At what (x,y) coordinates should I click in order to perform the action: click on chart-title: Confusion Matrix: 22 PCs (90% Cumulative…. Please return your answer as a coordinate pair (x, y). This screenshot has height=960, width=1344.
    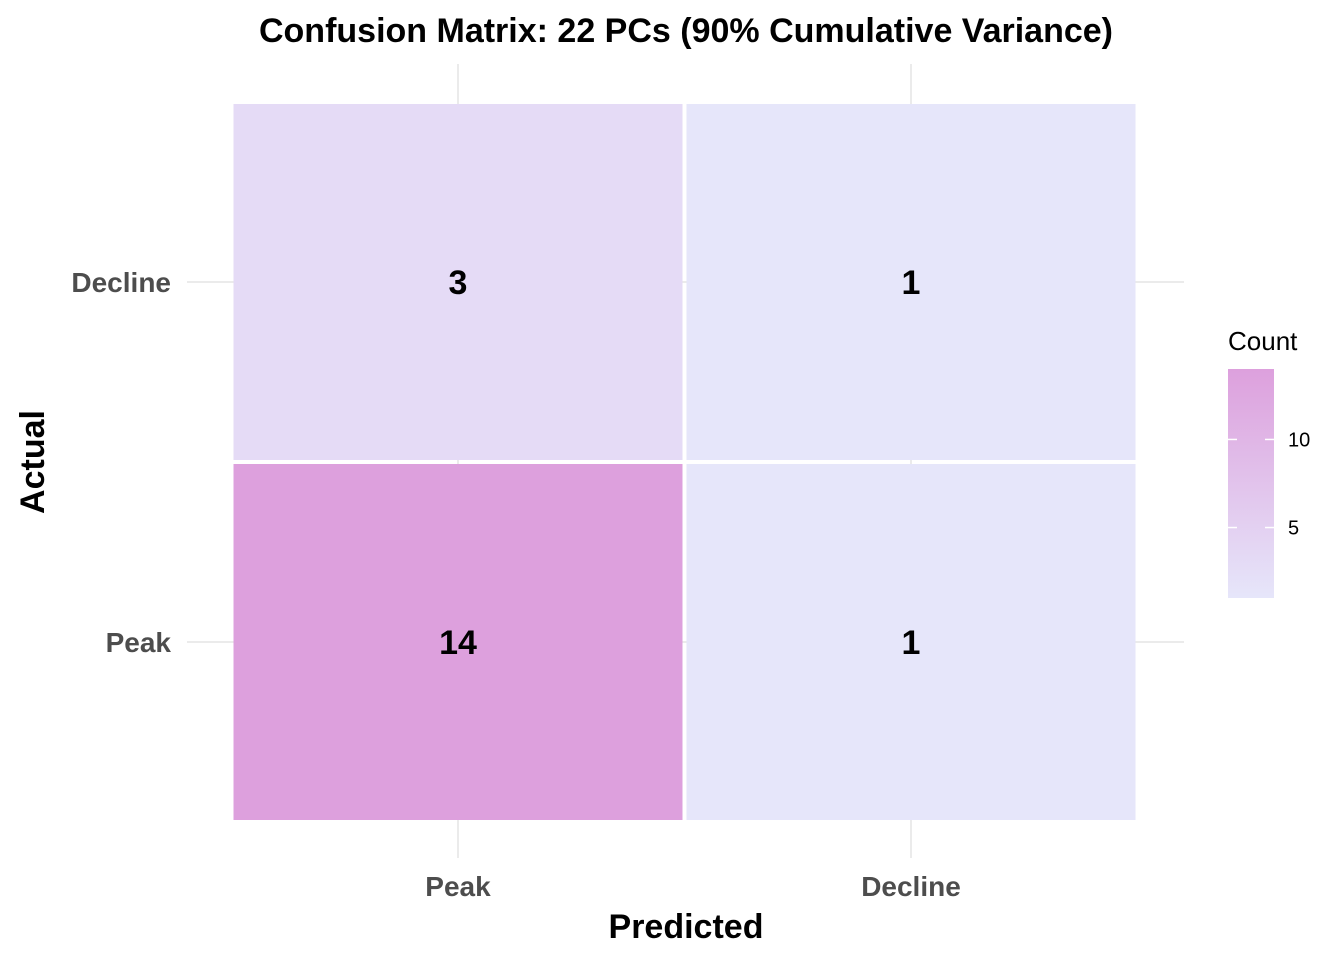
    Looking at the image, I should click on (686, 31).